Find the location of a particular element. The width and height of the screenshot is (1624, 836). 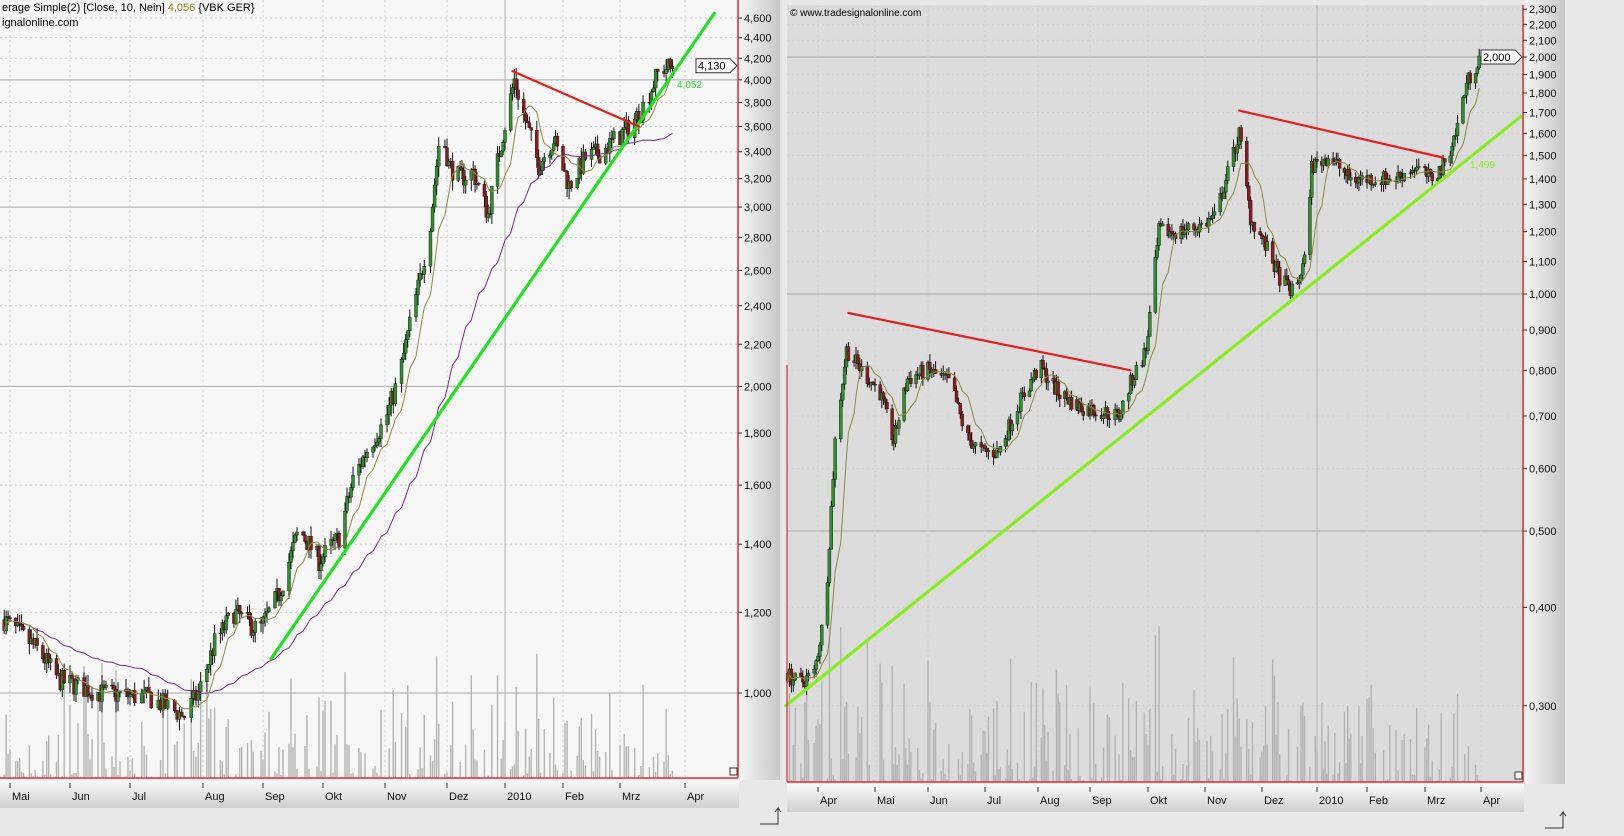

time-tick-label: Feb is located at coordinates (1378, 801).